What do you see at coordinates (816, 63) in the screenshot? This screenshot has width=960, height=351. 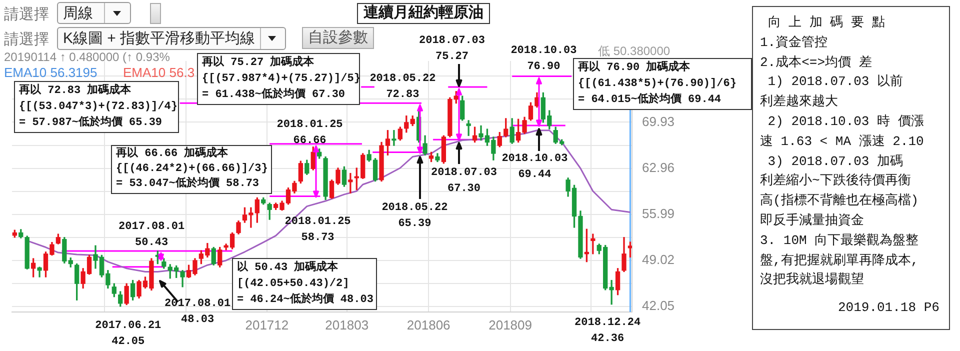 I see `text: 2.成本<=>均價 差` at bounding box center [816, 63].